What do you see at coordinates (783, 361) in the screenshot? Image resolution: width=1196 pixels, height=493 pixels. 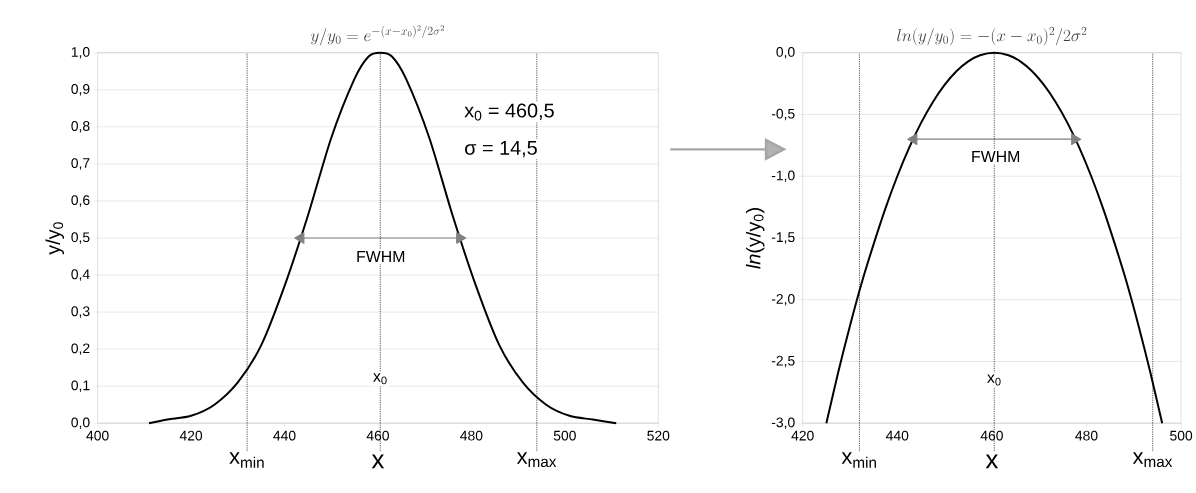 I see `y-tick-label: -2,5` at bounding box center [783, 361].